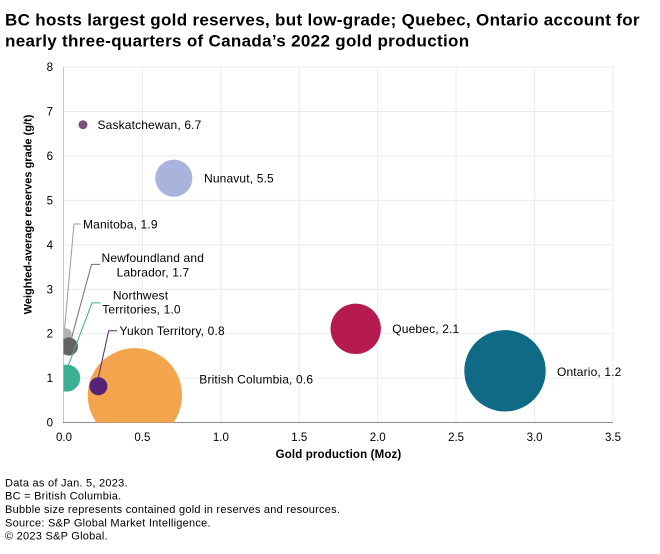 The width and height of the screenshot is (660, 554). I want to click on svg-text: 5, so click(50, 202).